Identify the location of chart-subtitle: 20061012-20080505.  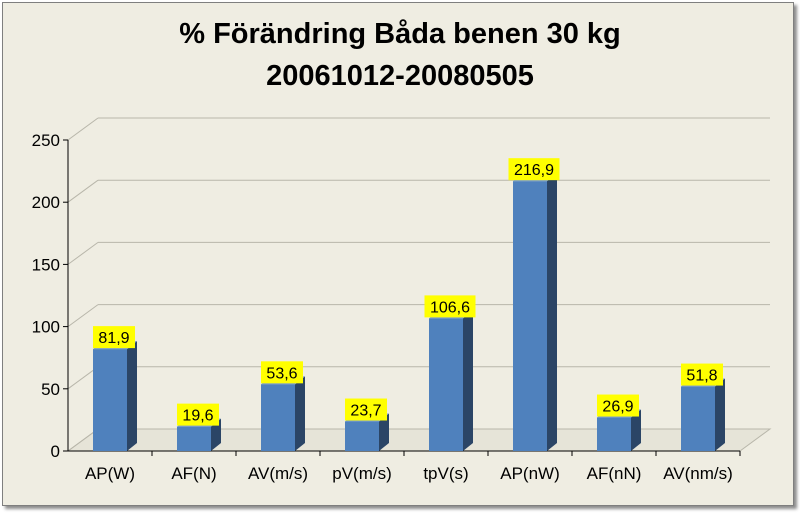
(400, 76).